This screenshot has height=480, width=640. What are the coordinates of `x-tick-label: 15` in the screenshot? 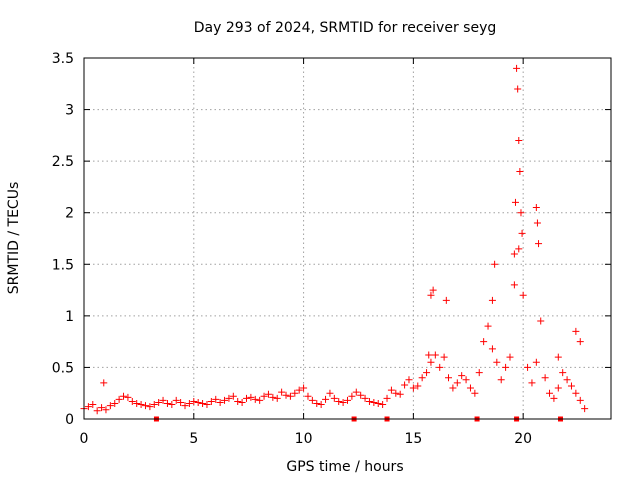 It's located at (413, 439).